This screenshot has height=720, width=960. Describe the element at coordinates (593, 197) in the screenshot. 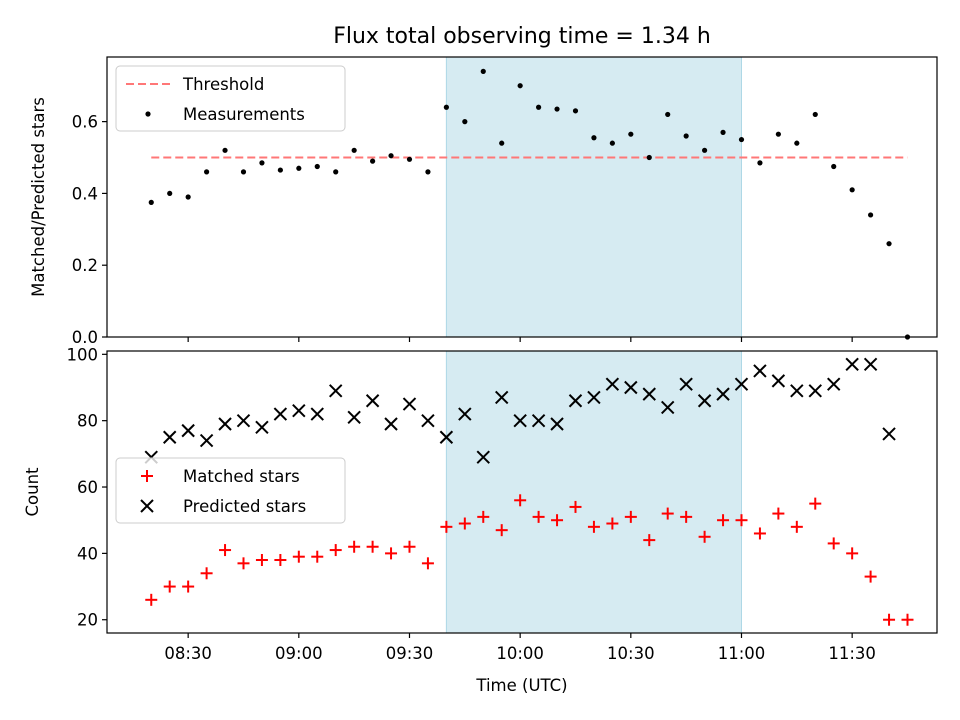

I see `top-highlight-rect` at that location.